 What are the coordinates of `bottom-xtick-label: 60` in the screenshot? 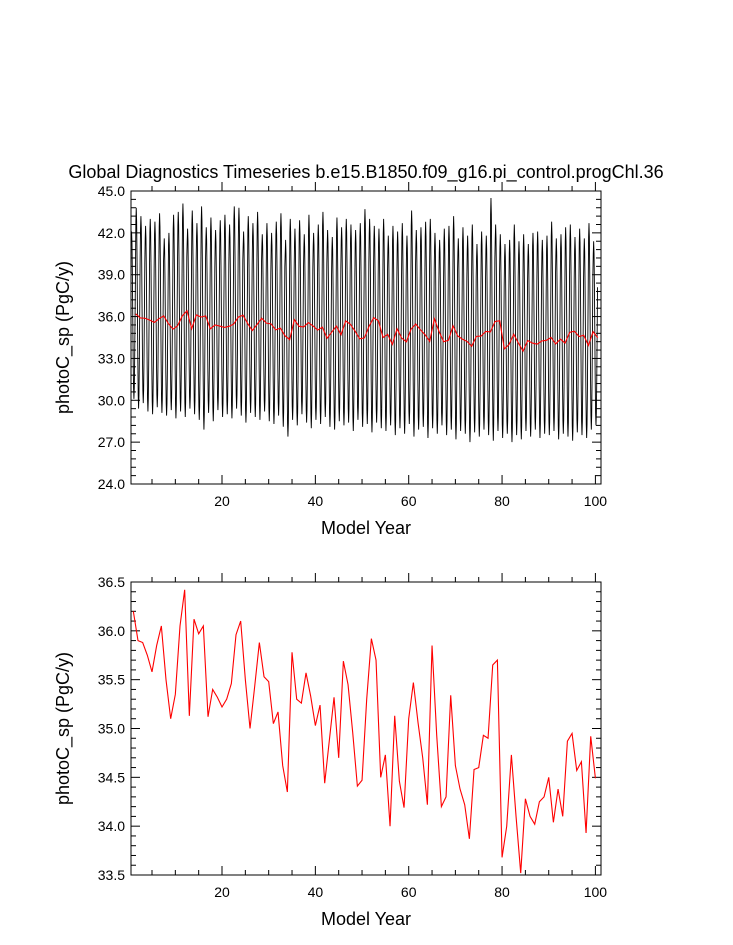 It's located at (409, 892).